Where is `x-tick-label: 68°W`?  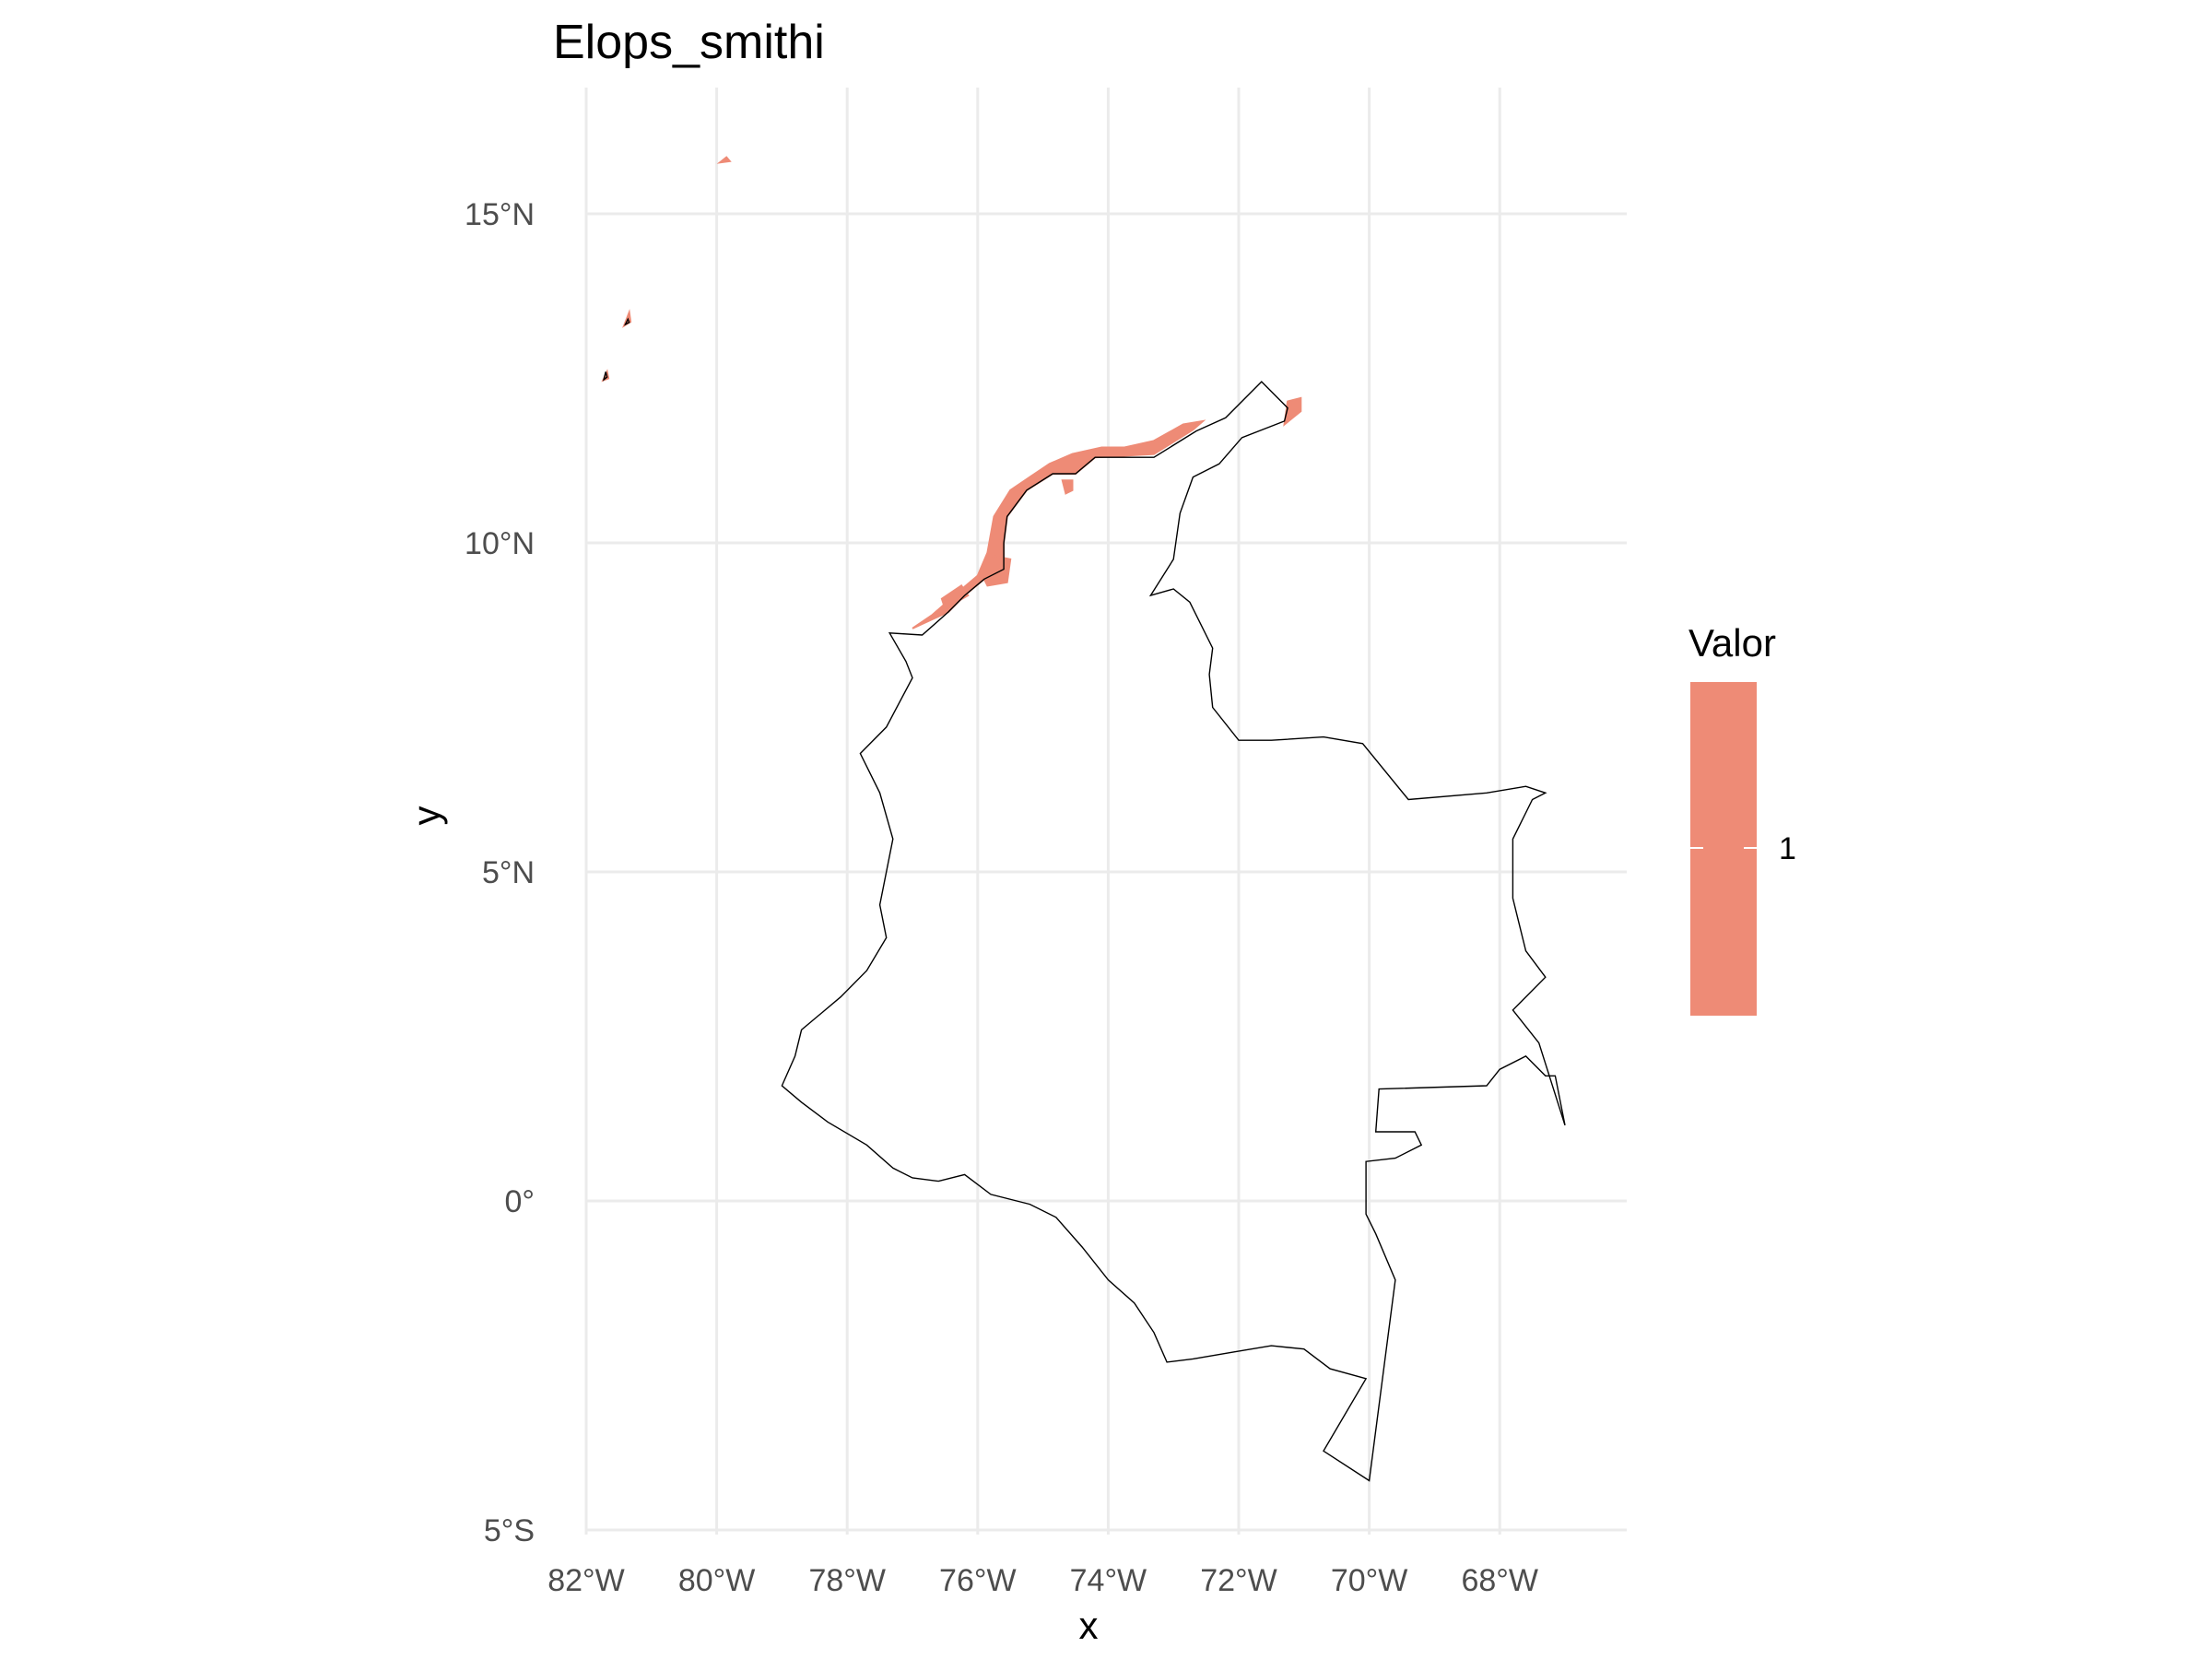 x-tick-label: 68°W is located at coordinates (1499, 1580).